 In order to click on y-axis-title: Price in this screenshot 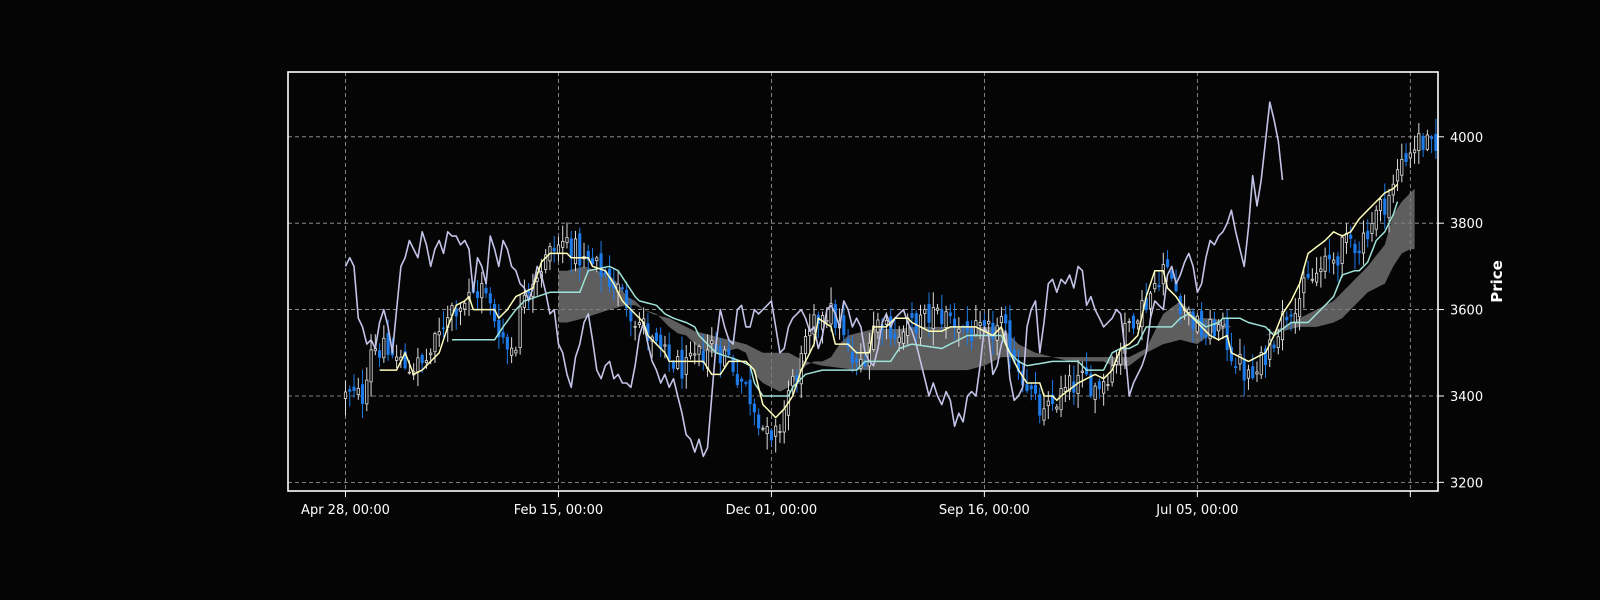, I will do `click(1497, 281)`.